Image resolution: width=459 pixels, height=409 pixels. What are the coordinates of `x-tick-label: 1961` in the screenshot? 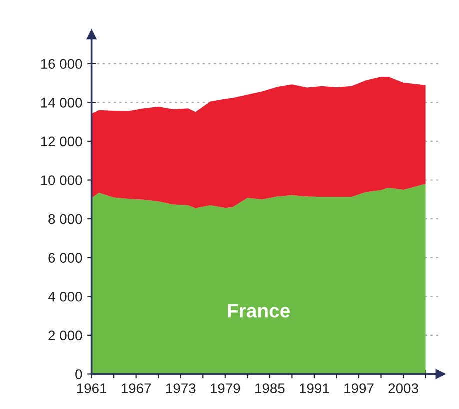 It's located at (92, 389).